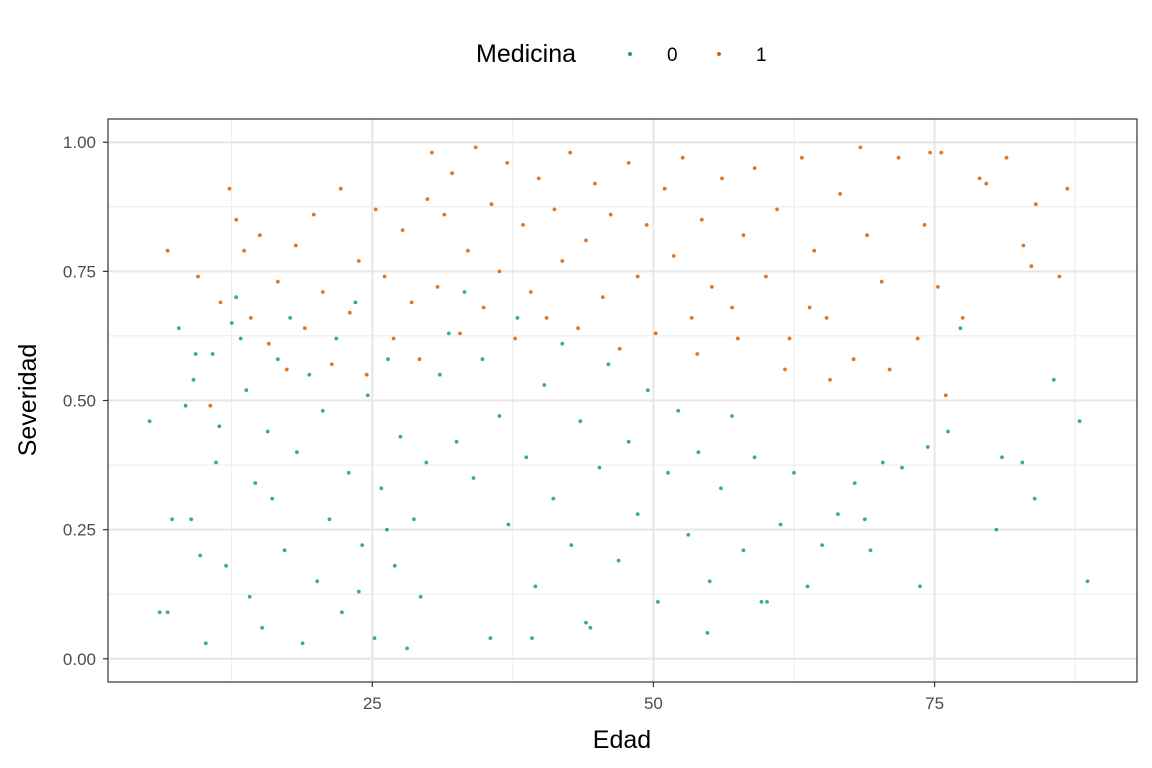 The width and height of the screenshot is (1152, 768). I want to click on legend-title: Medicina, so click(526, 54).